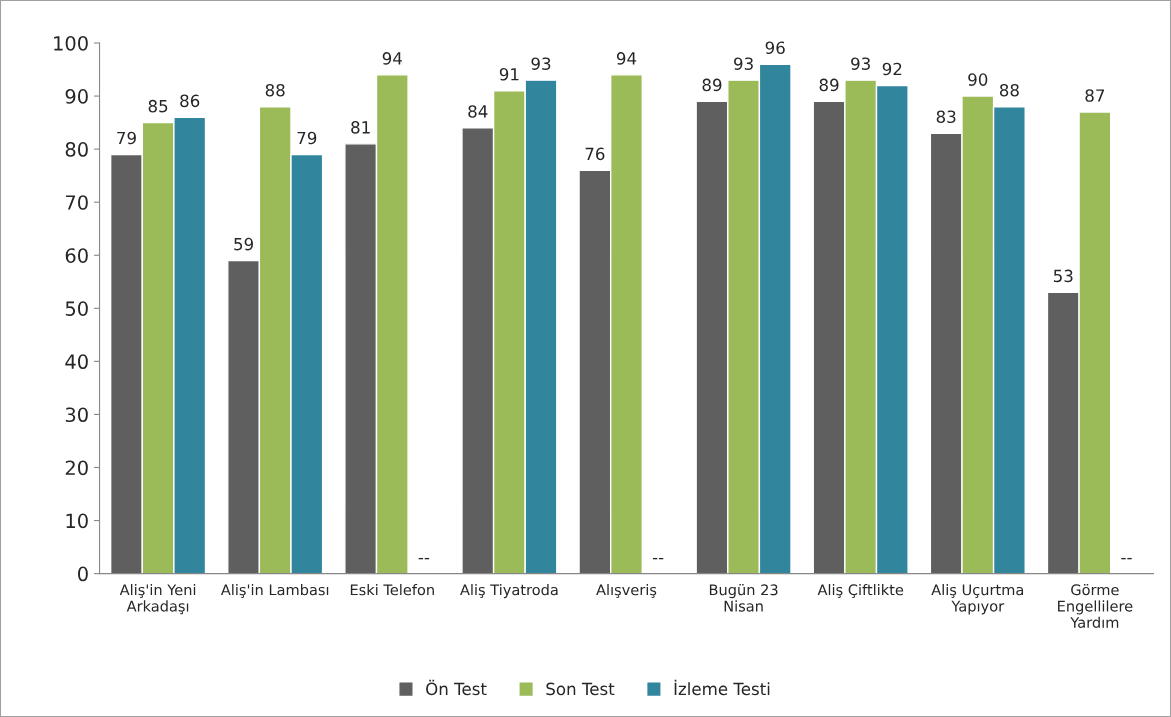 The image size is (1171, 717). What do you see at coordinates (76, 468) in the screenshot?
I see `y-tick-label: 20` at bounding box center [76, 468].